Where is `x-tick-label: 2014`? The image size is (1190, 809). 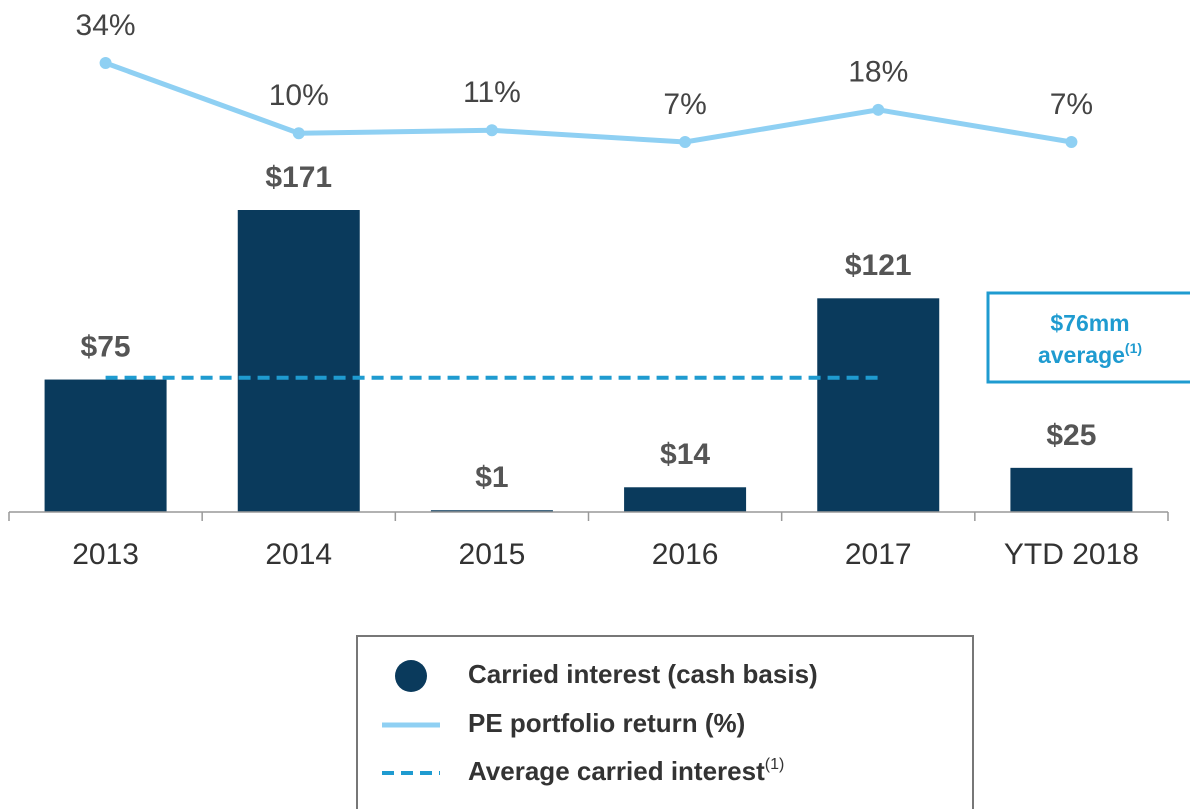
x-tick-label: 2014 is located at coordinates (298, 554).